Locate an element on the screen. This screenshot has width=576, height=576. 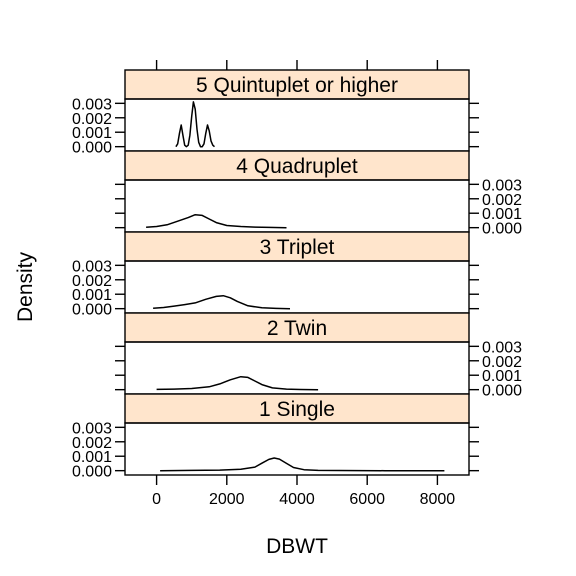
strip-label: 3 Triplet is located at coordinates (297, 247).